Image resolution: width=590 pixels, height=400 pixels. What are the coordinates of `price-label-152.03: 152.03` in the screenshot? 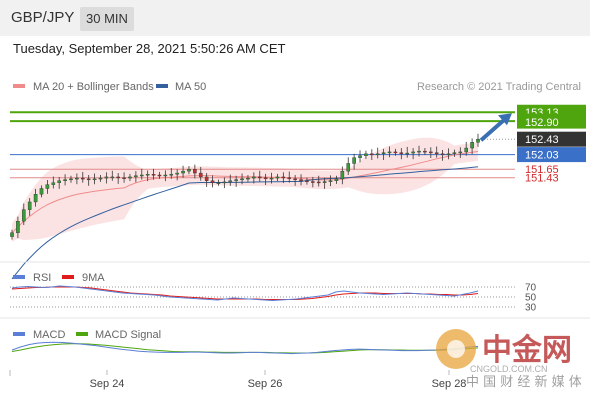 It's located at (542, 156).